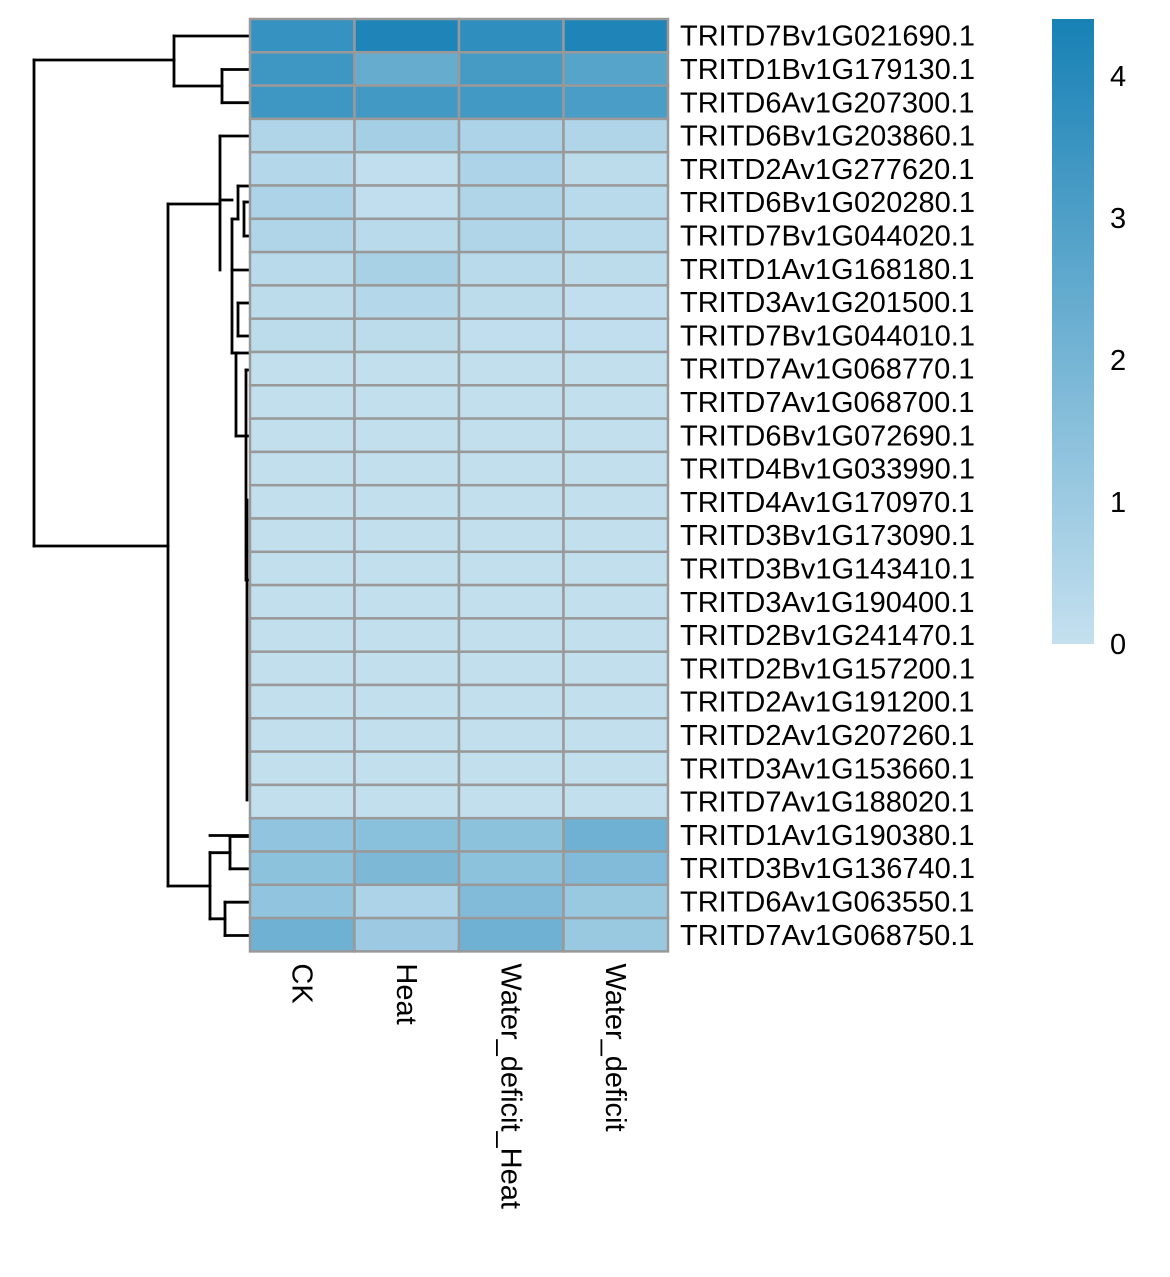  I want to click on row-label: TRITD7Bv1G021690.1, so click(827, 37).